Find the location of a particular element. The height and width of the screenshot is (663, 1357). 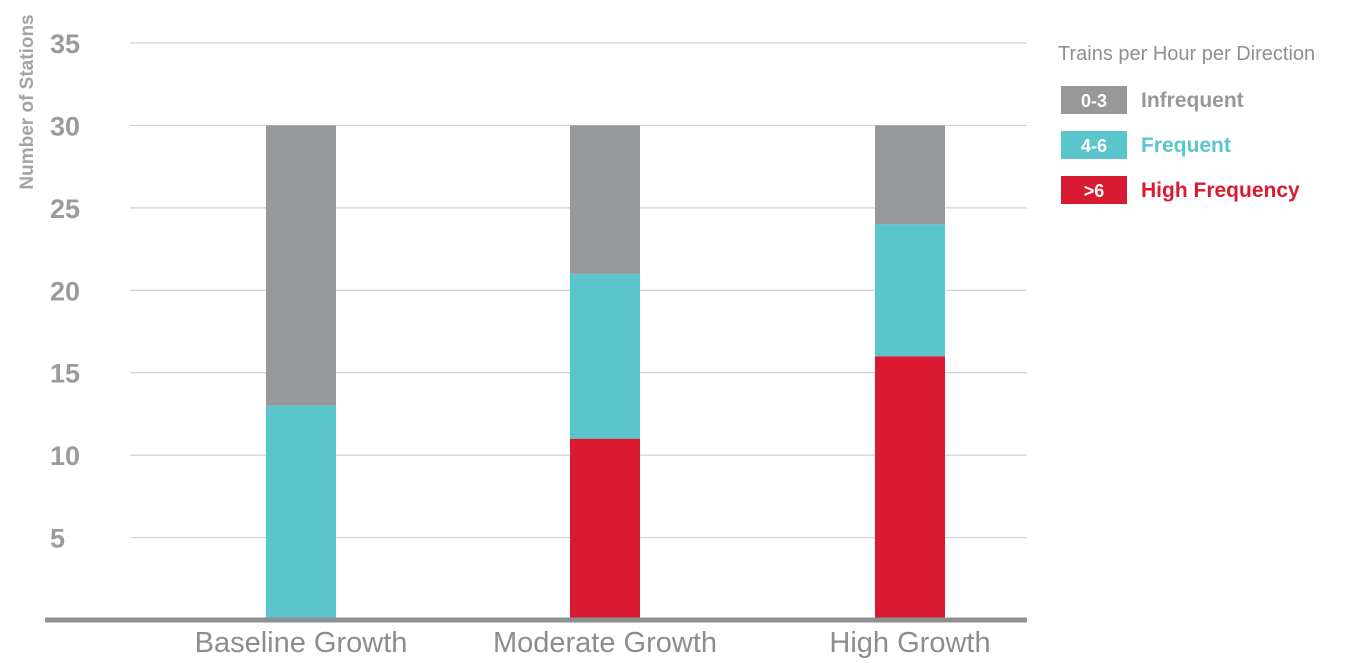

y-tick-label: 10 is located at coordinates (65, 456).